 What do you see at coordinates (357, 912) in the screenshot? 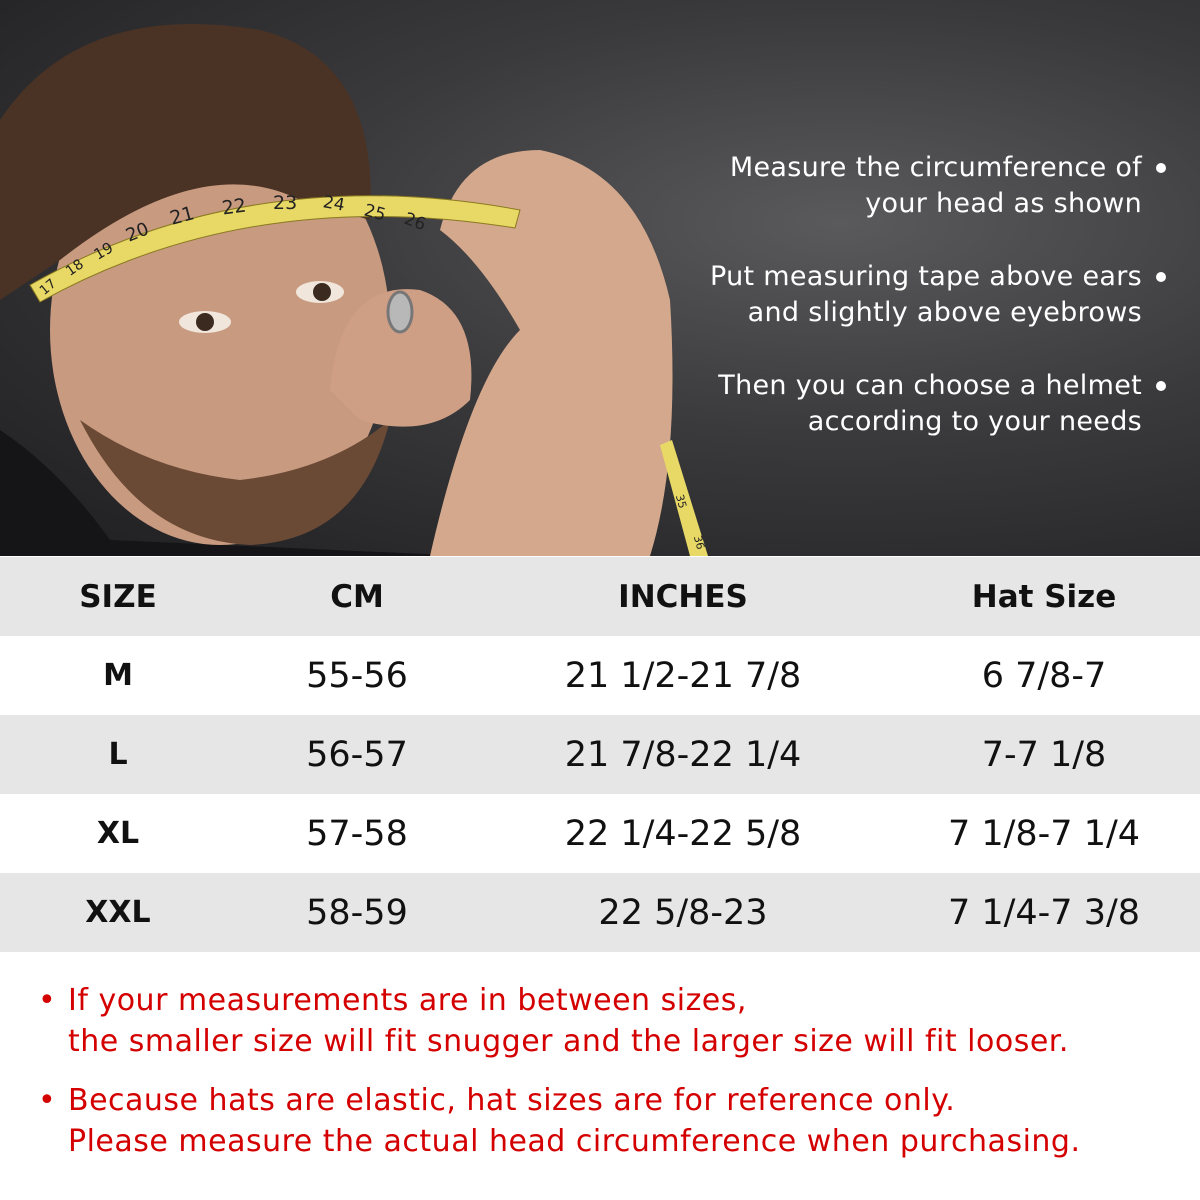
I see `cm-cell: 58-59` at bounding box center [357, 912].